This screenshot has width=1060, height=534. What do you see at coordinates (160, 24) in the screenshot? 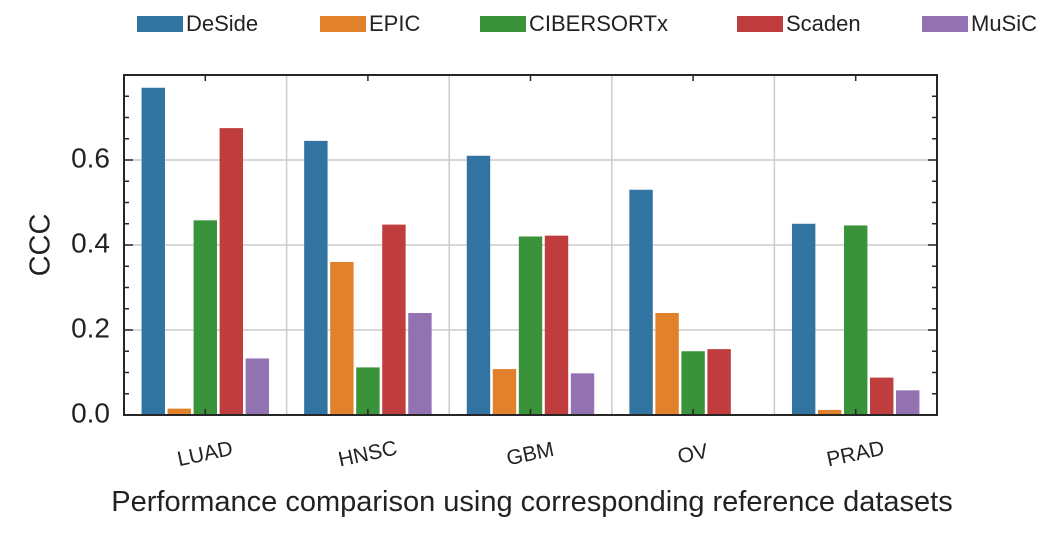
I see `legend-swatch-deside` at bounding box center [160, 24].